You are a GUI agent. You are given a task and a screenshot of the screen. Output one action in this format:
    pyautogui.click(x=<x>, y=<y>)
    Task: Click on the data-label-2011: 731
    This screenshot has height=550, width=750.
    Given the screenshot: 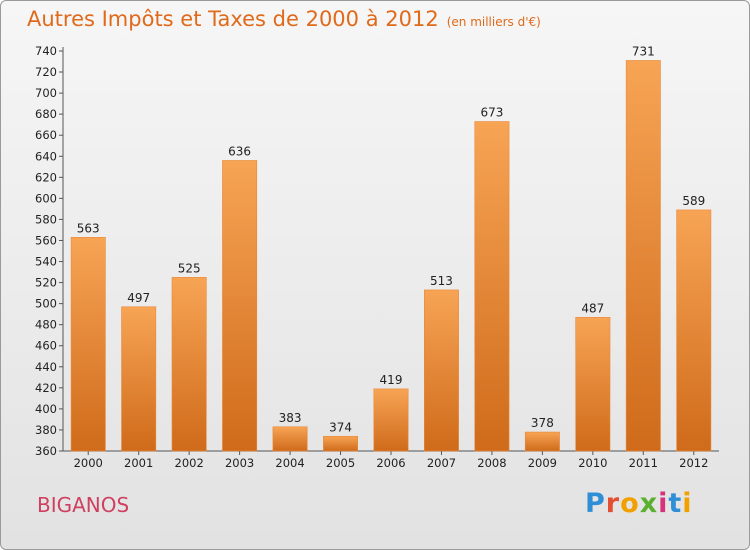 What is the action you would take?
    pyautogui.click(x=643, y=51)
    